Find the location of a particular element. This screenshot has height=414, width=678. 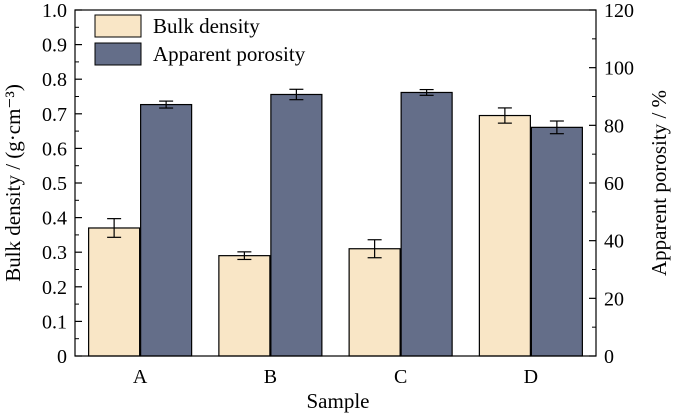

left-tick-label: 0.2 is located at coordinates (54, 288).